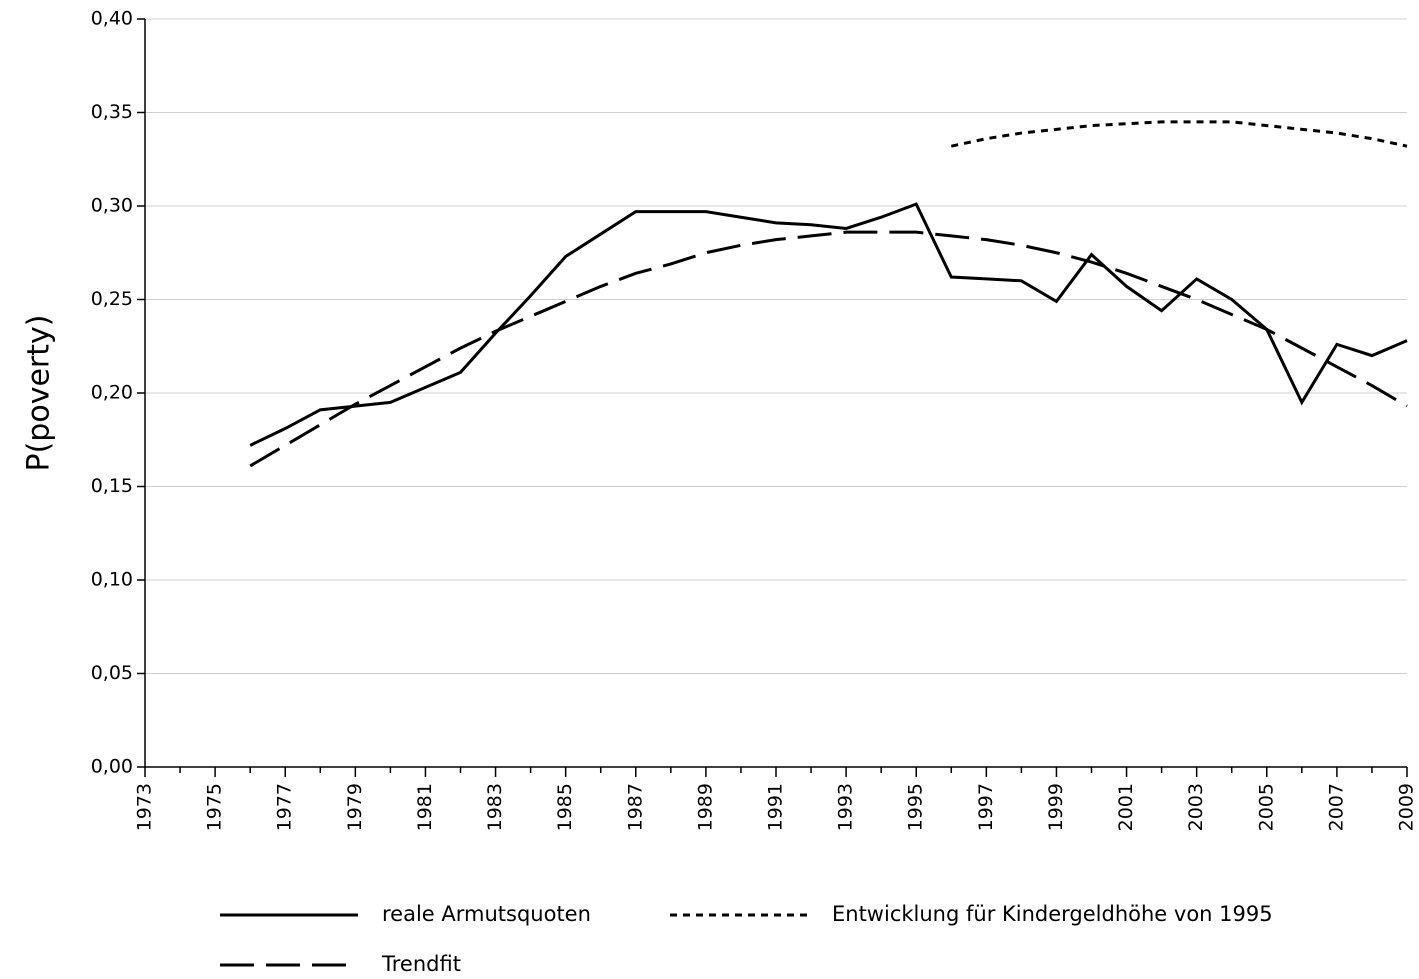 Image resolution: width=1419 pixels, height=979 pixels. I want to click on x-tick-label: 1983, so click(495, 807).